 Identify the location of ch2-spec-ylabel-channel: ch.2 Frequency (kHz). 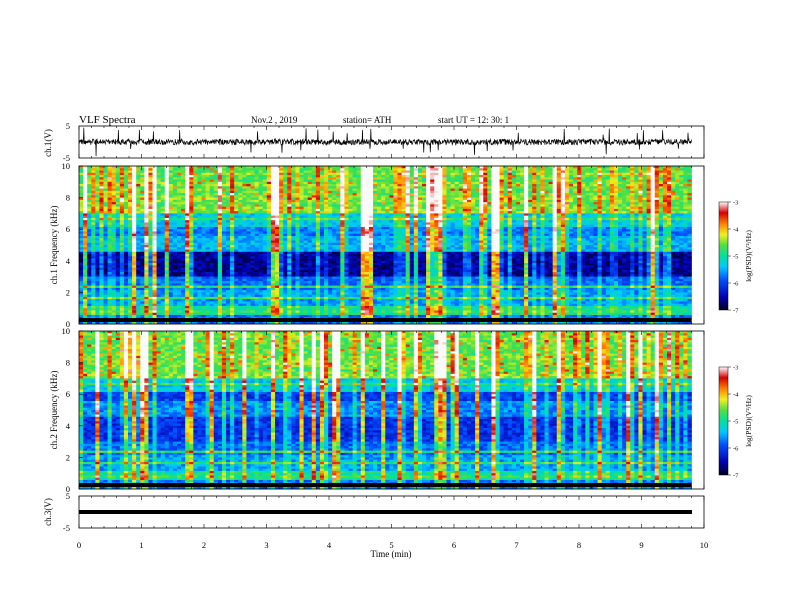
(54, 410).